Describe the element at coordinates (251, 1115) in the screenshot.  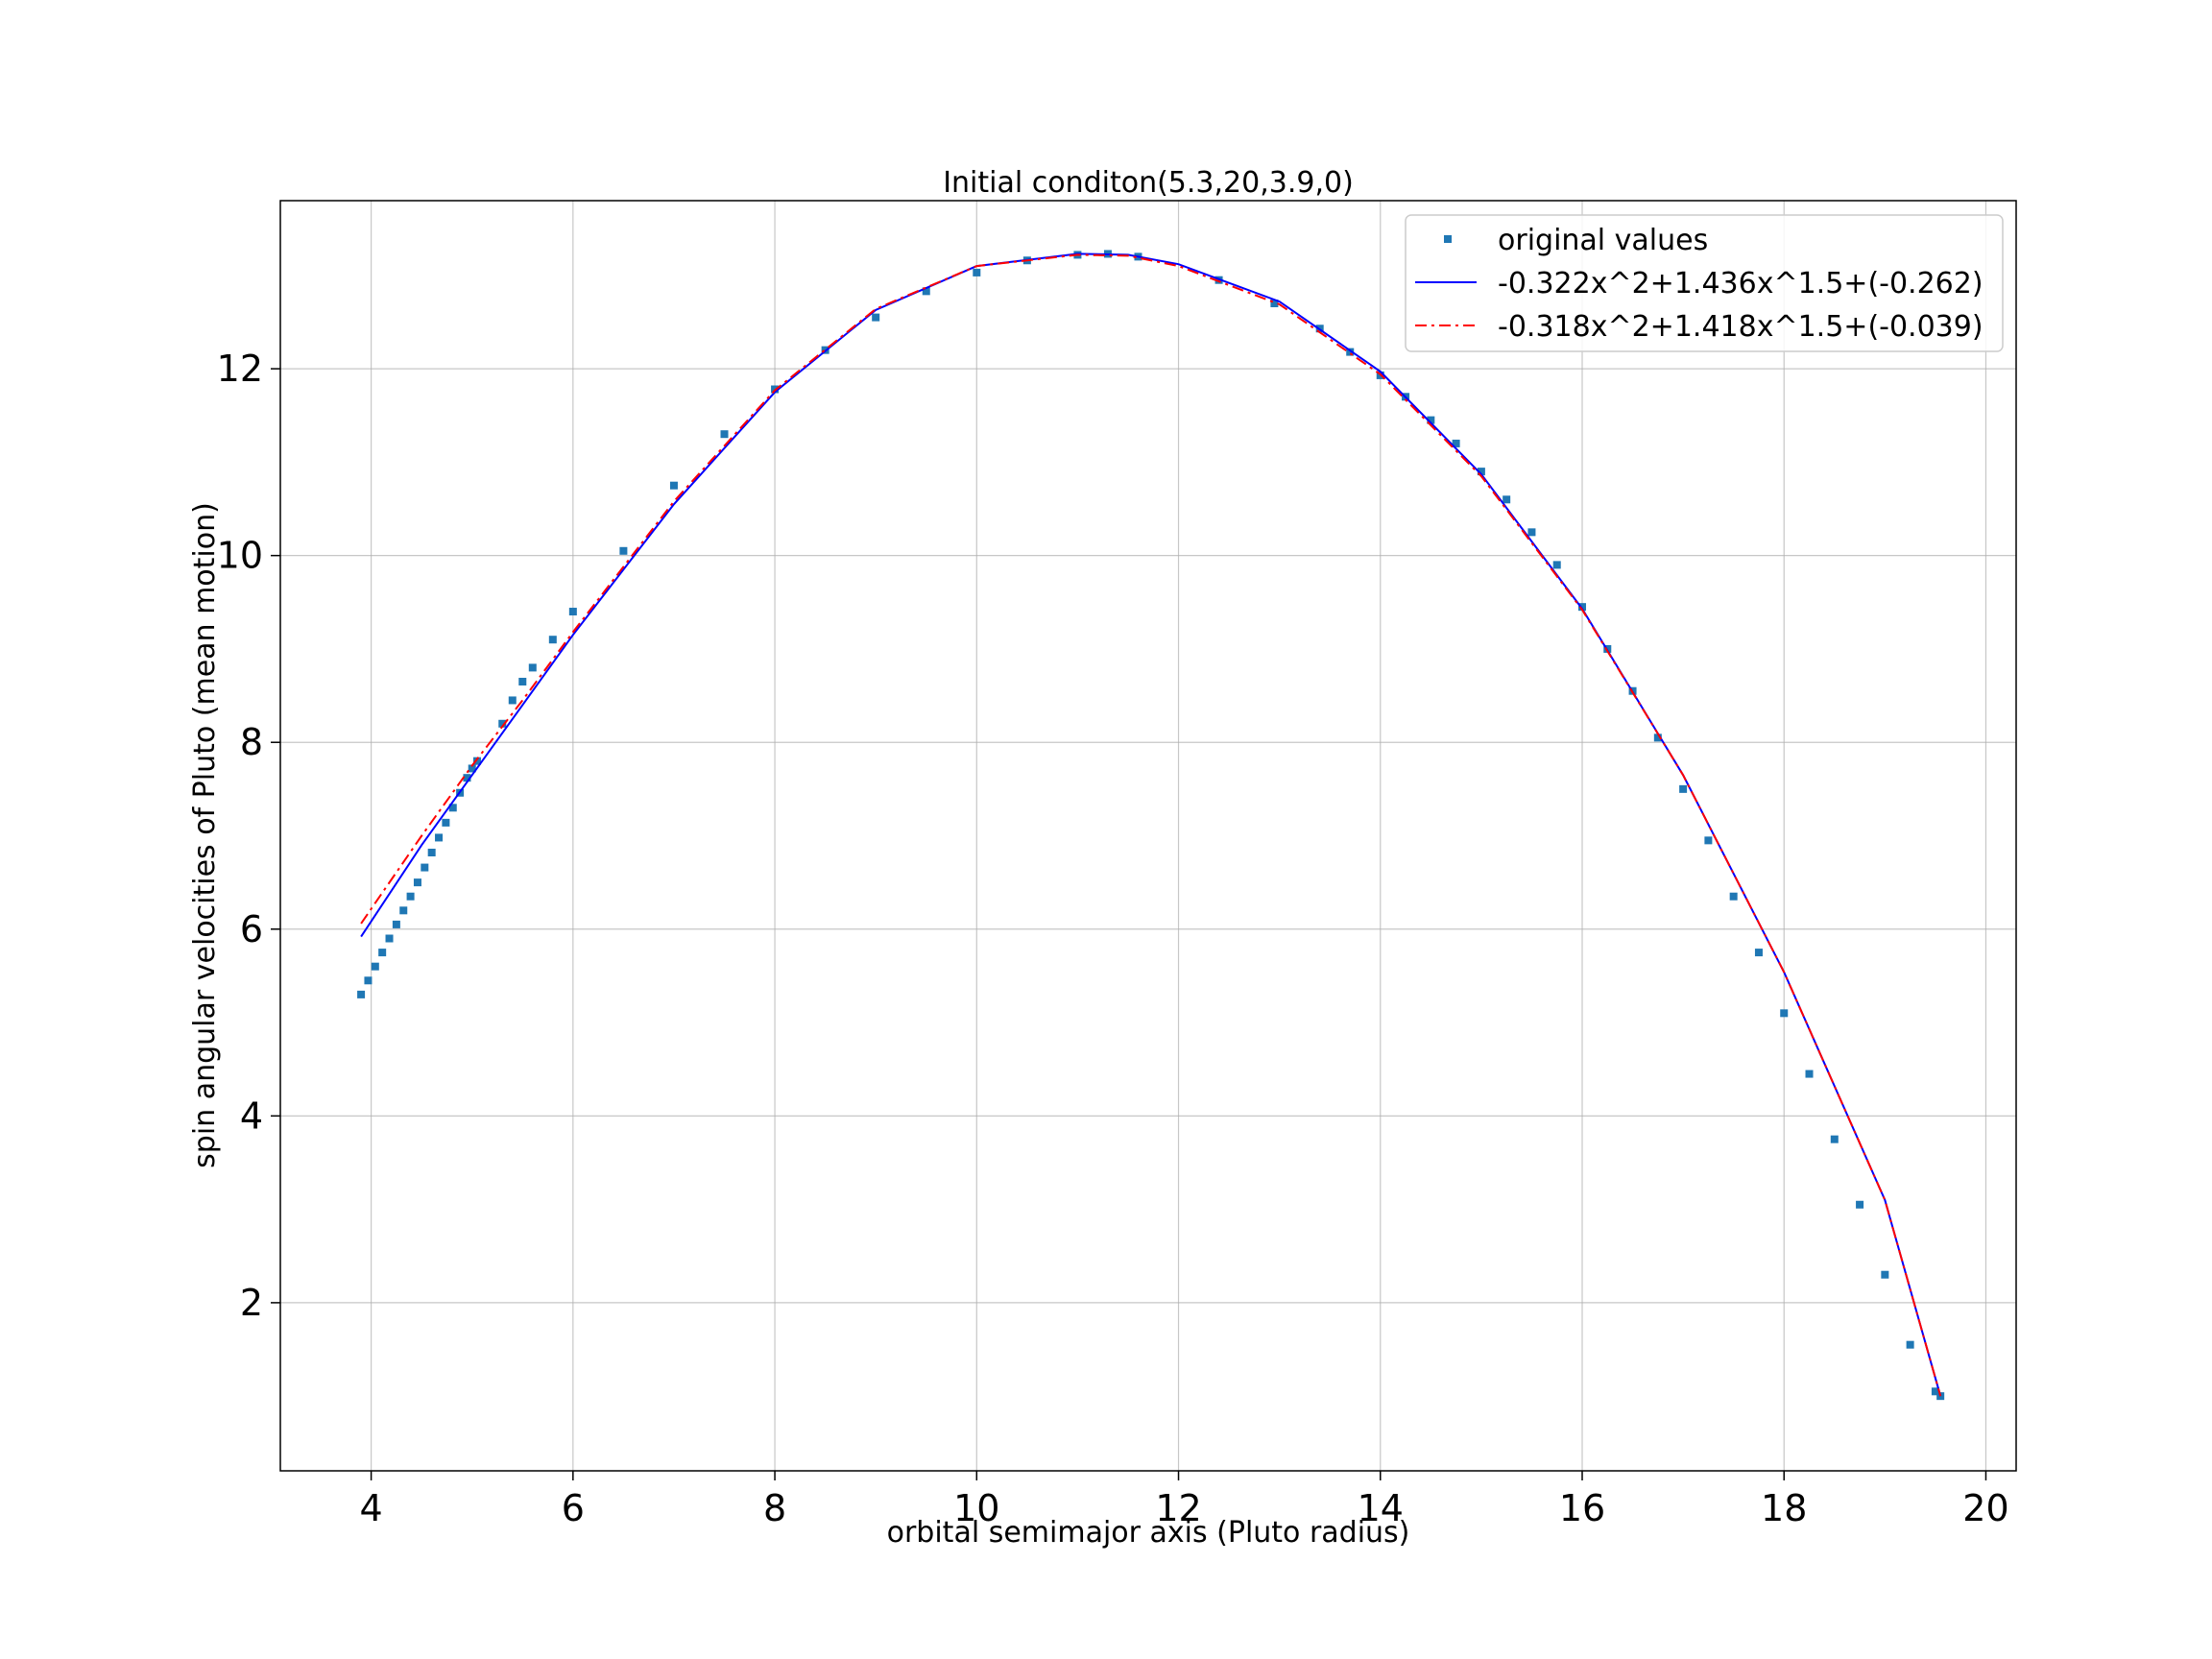
I see `y-tick-label: 4` at that location.